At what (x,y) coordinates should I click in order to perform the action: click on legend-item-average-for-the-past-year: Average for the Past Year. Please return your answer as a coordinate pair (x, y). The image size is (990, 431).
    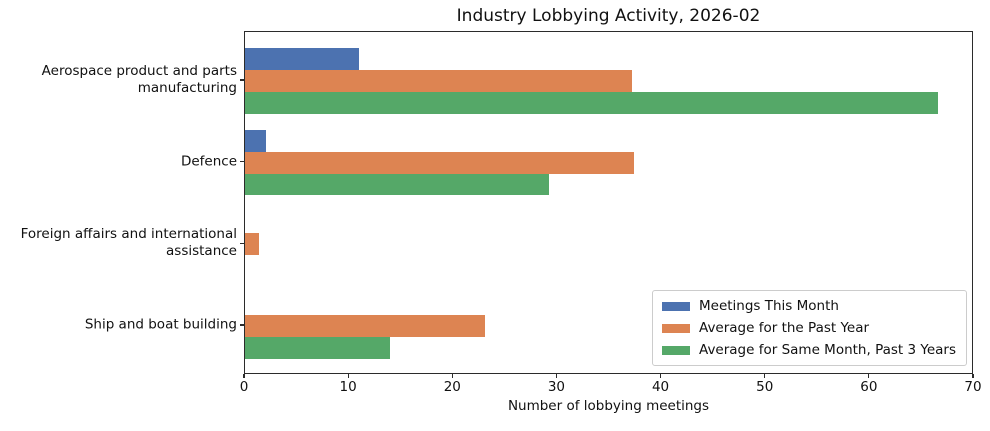
    Looking at the image, I should click on (809, 328).